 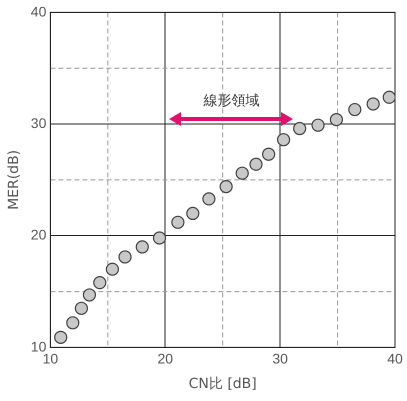 I want to click on x-axis-title: CN比 [dB], so click(x=222, y=384).